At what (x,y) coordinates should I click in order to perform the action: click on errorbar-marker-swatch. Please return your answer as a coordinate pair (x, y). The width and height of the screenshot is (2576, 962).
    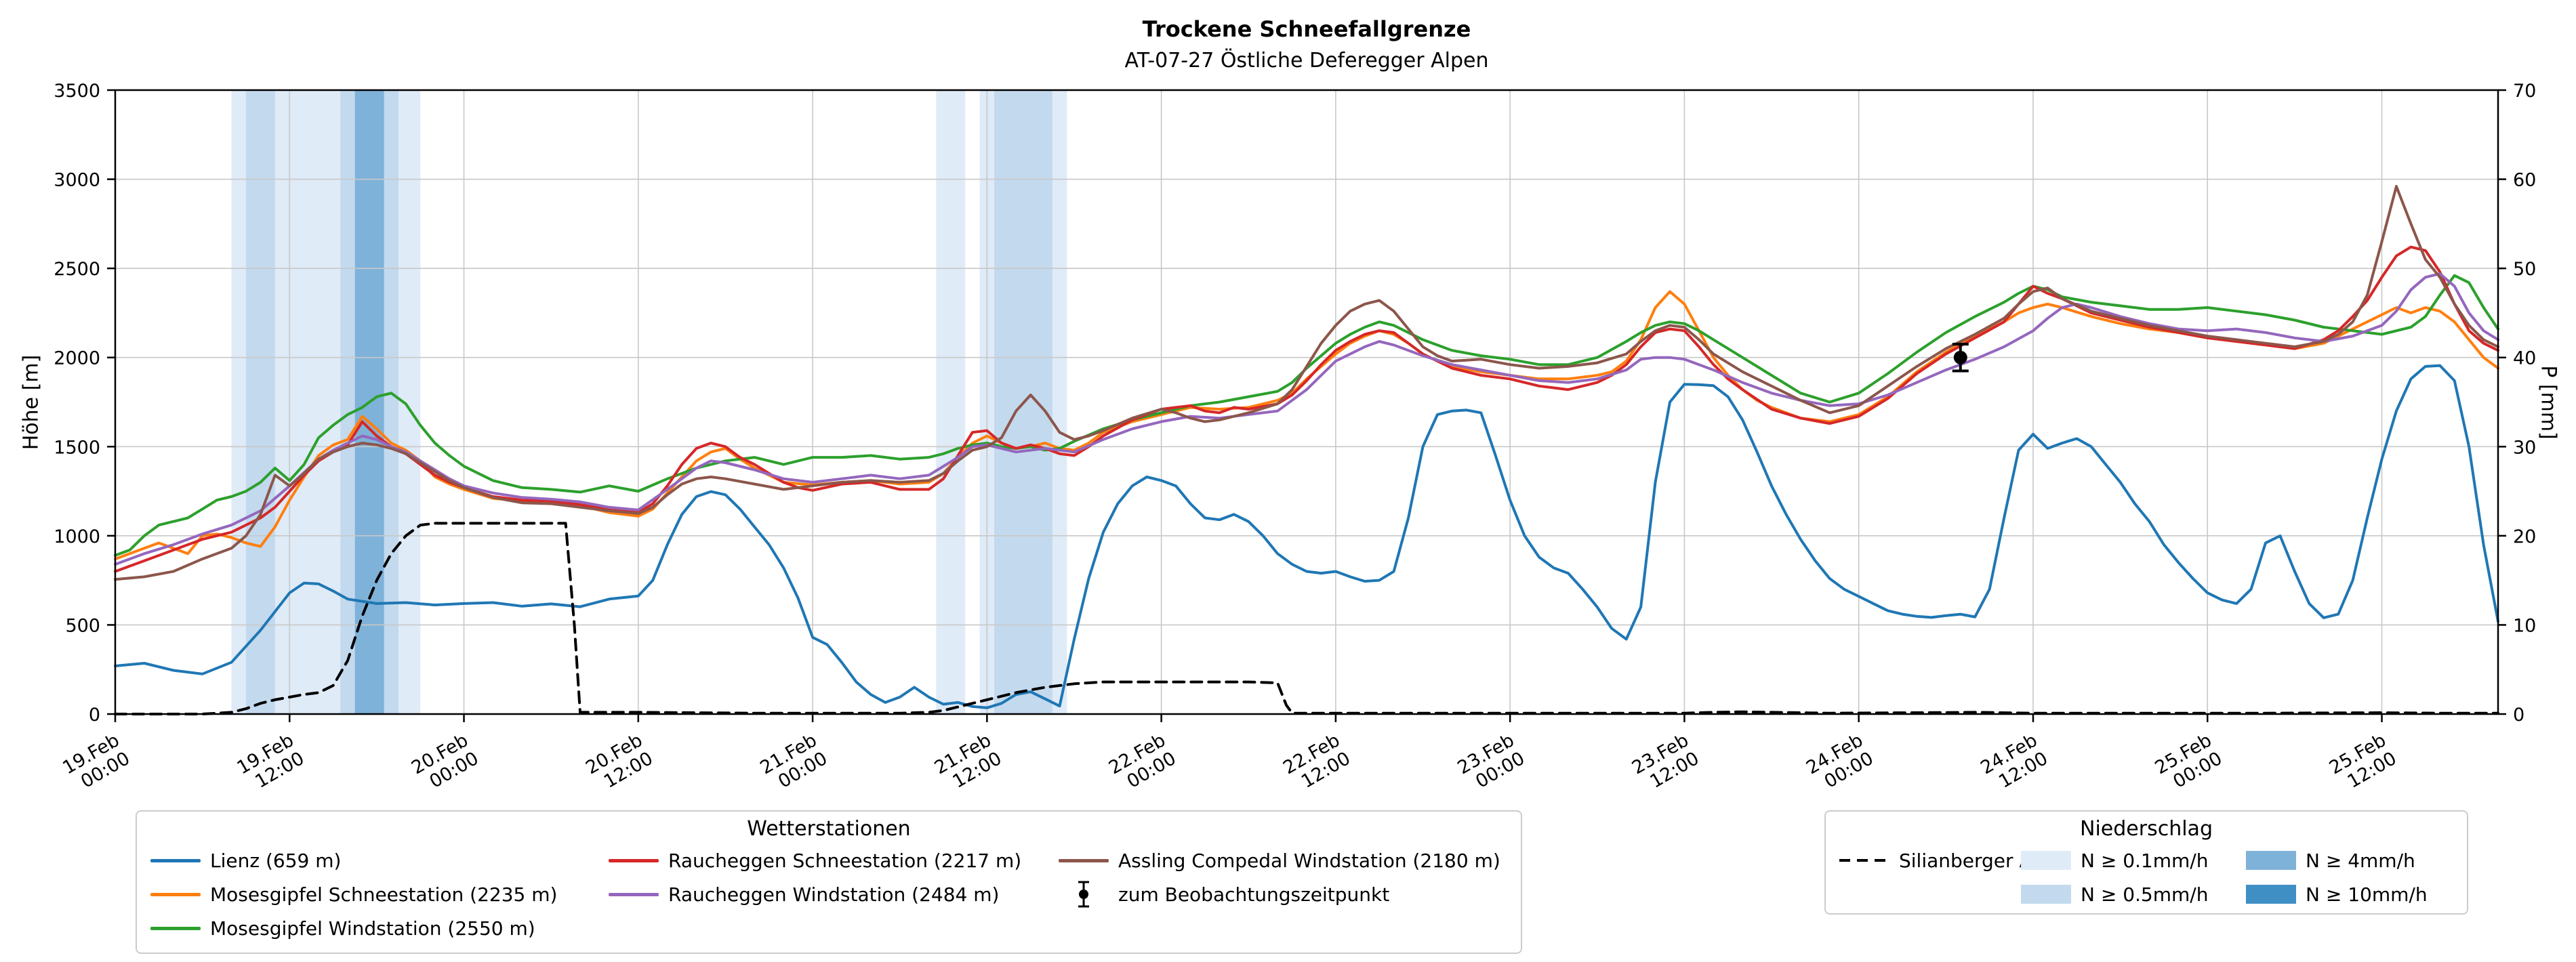
    Looking at the image, I should click on (1084, 894).